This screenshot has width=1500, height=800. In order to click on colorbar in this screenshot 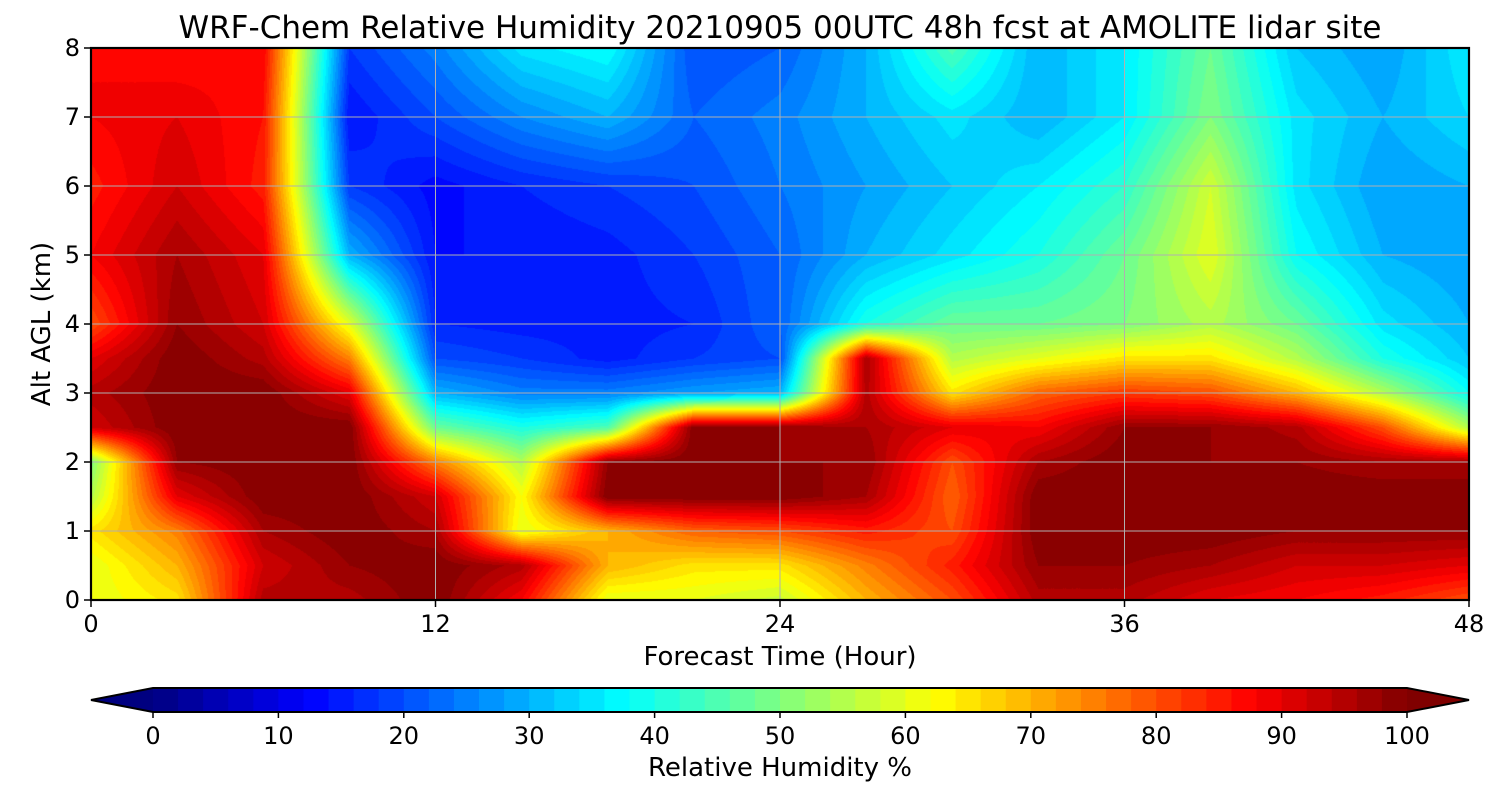, I will do `click(780, 700)`.